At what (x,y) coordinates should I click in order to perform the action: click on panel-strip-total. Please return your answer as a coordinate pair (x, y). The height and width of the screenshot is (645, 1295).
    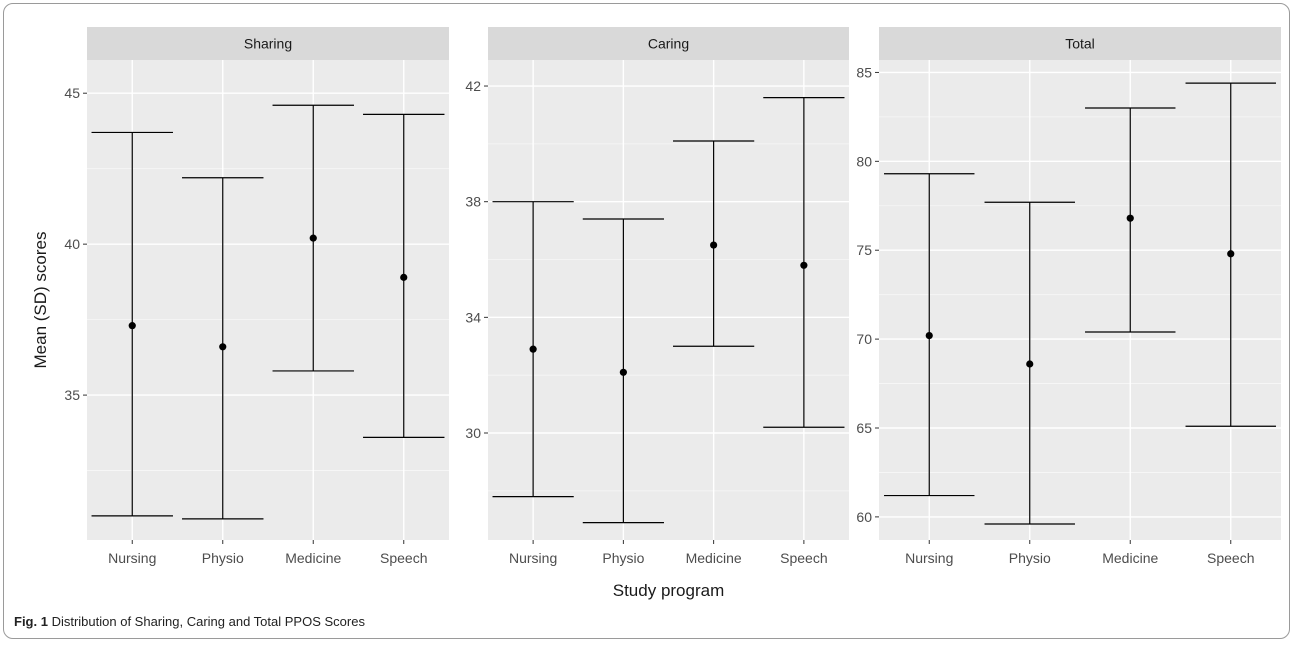
    Looking at the image, I should click on (1080, 43).